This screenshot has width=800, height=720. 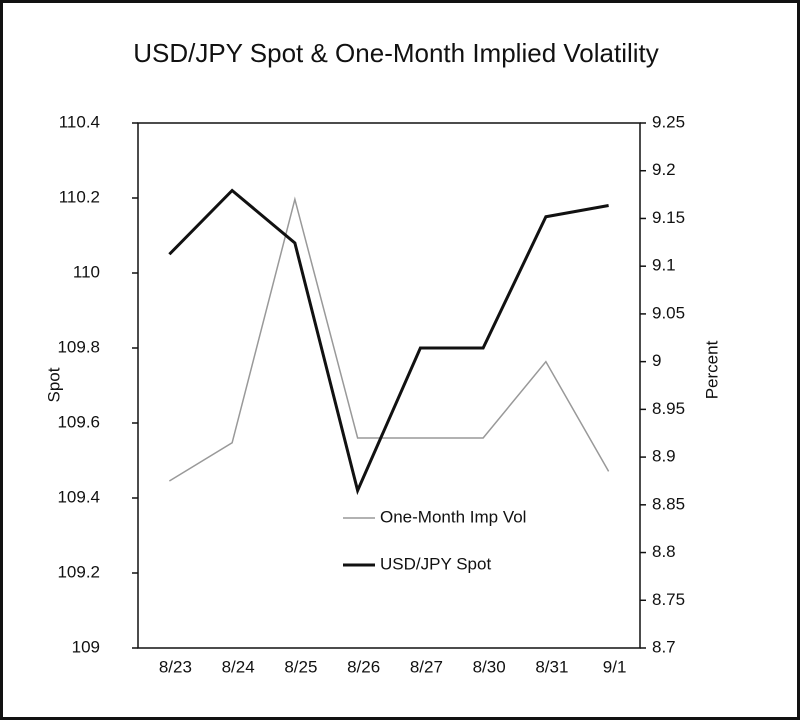 I want to click on x-tick-label: 8/23, so click(x=175, y=666).